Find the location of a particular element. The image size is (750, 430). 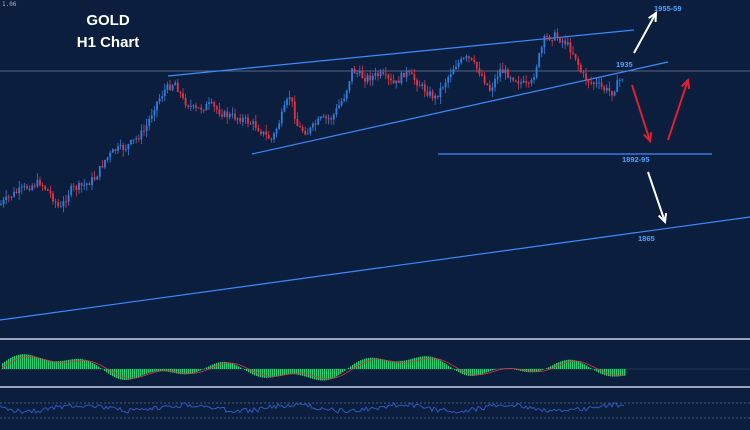

channel-upper-line is located at coordinates (401, 53).